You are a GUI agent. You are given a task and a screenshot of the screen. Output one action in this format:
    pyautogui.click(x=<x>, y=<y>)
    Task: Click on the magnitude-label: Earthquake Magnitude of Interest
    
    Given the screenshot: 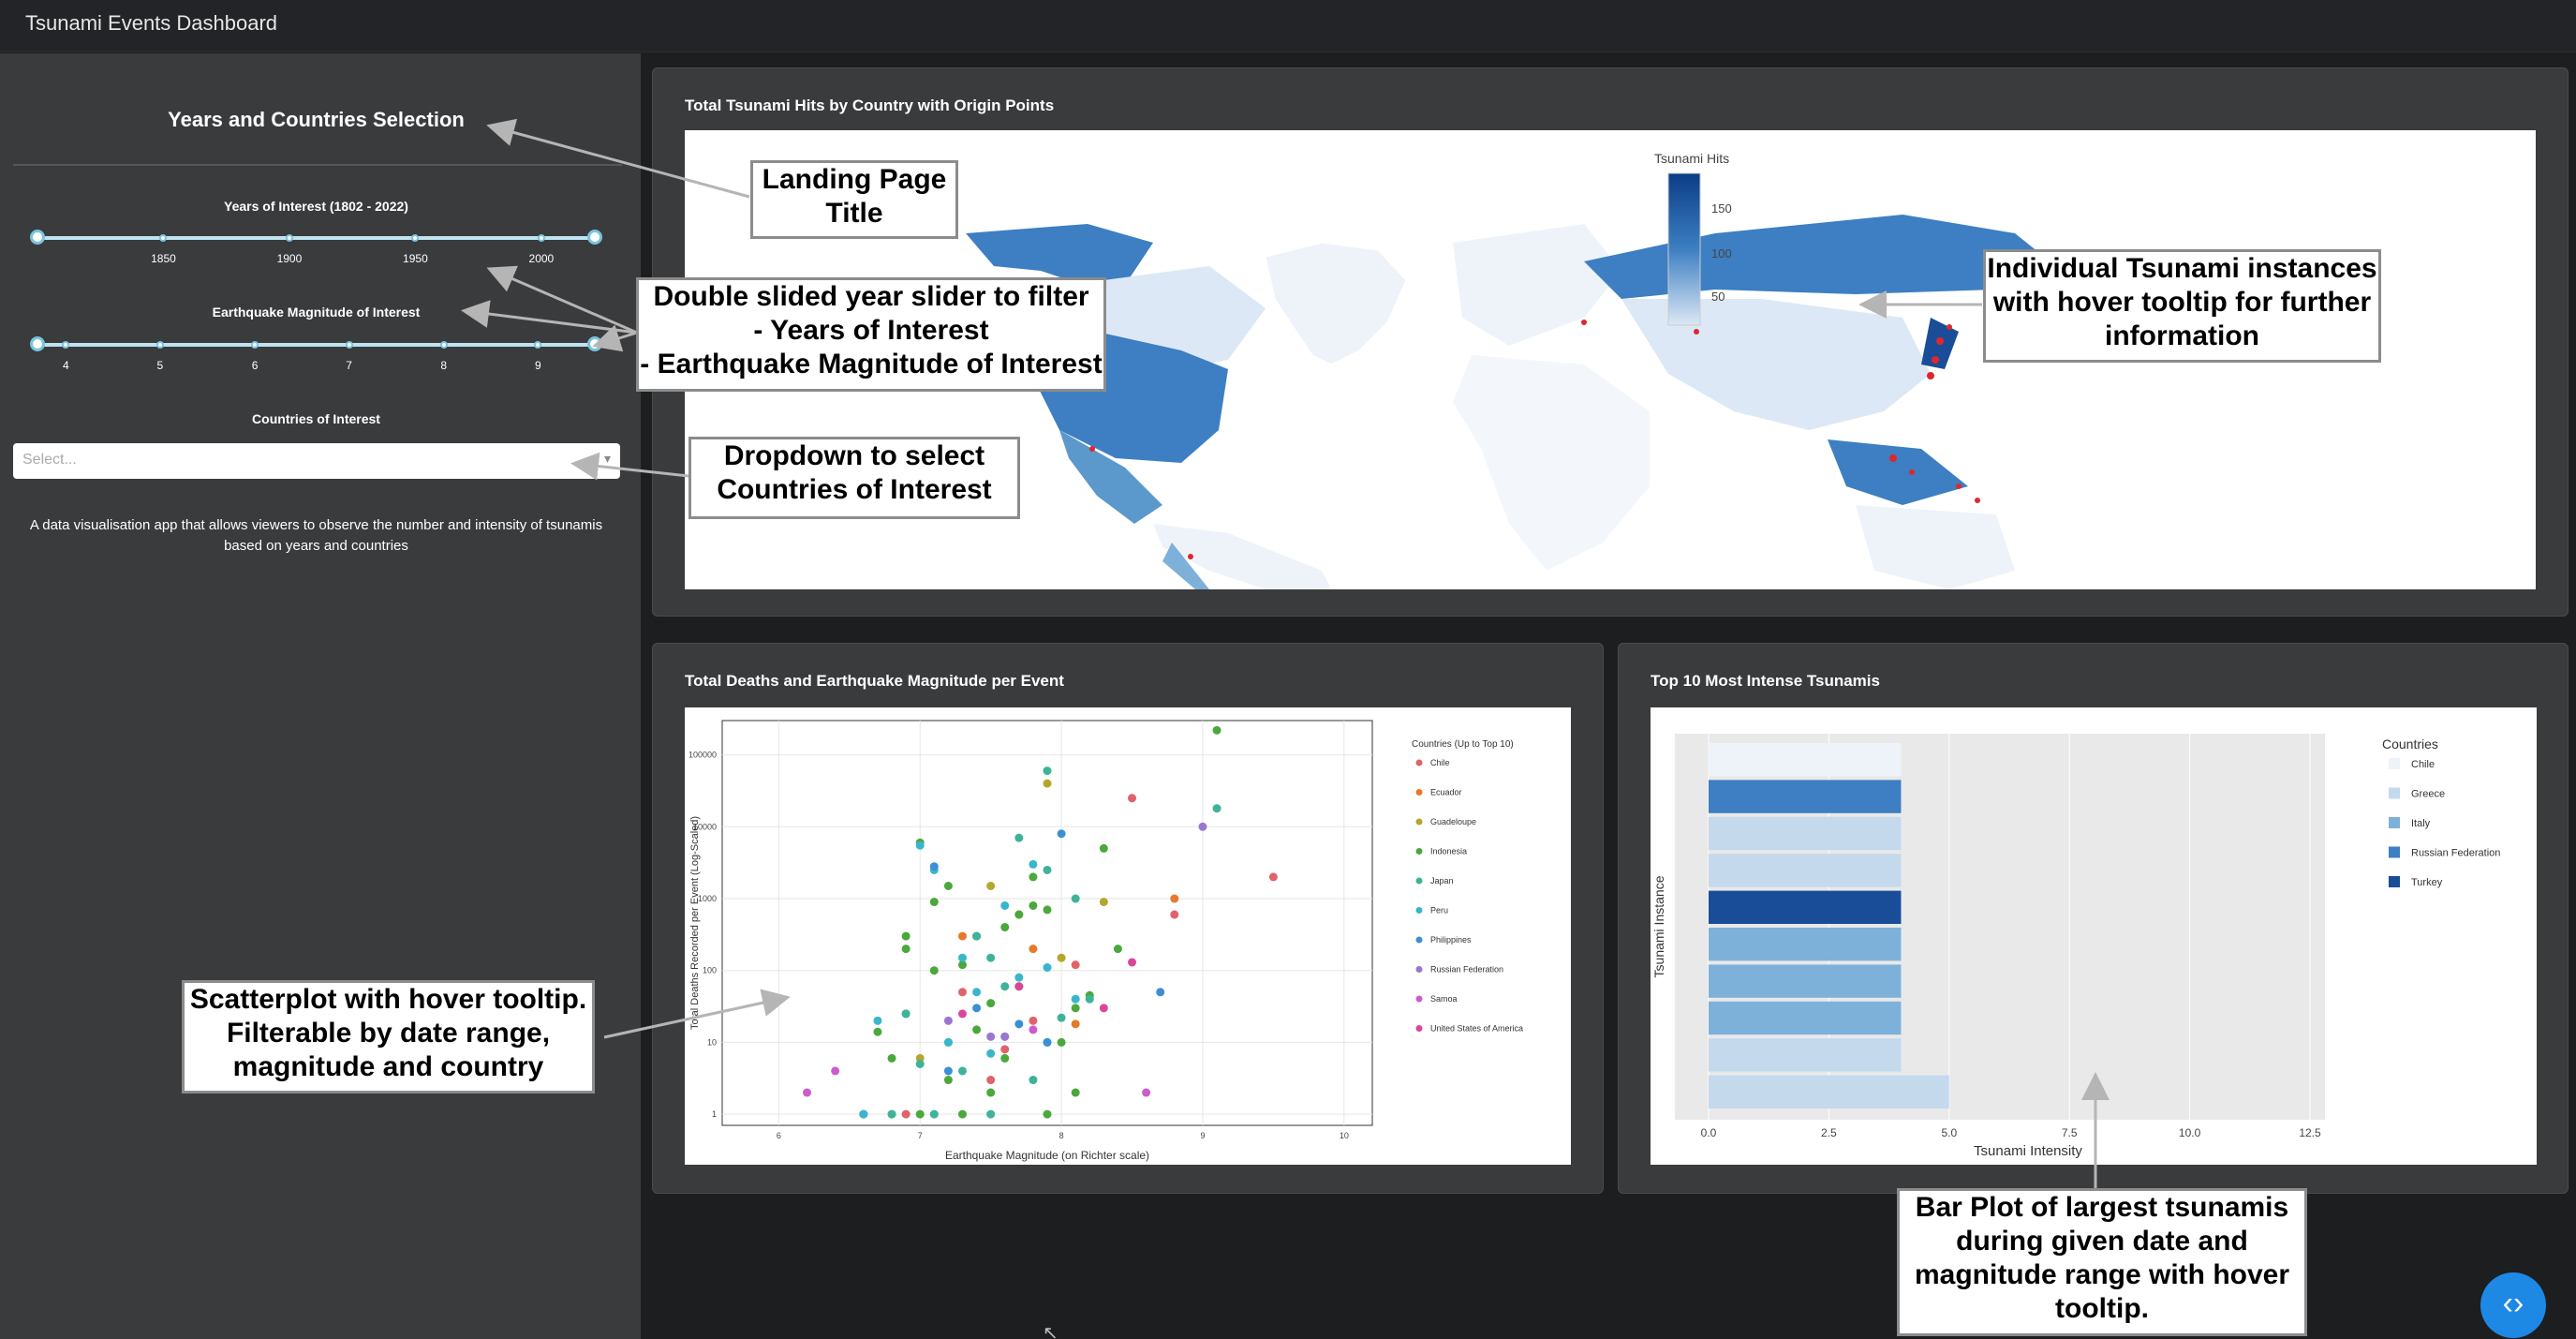 What is the action you would take?
    pyautogui.click(x=316, y=312)
    